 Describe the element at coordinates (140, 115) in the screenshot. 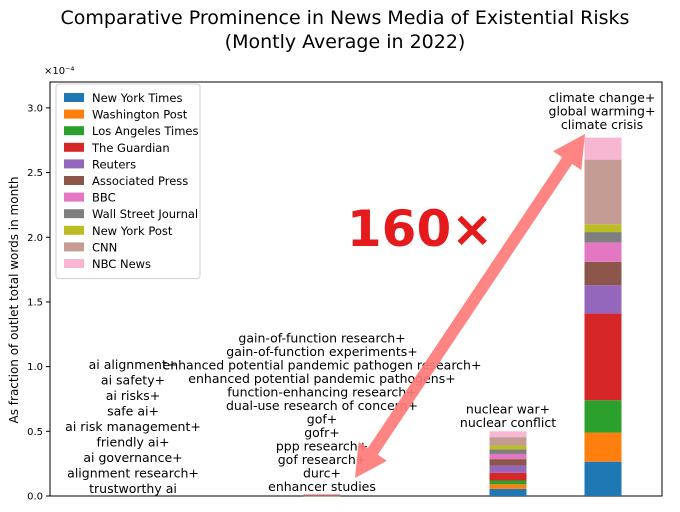

I see `legend-label: Washington Post` at that location.